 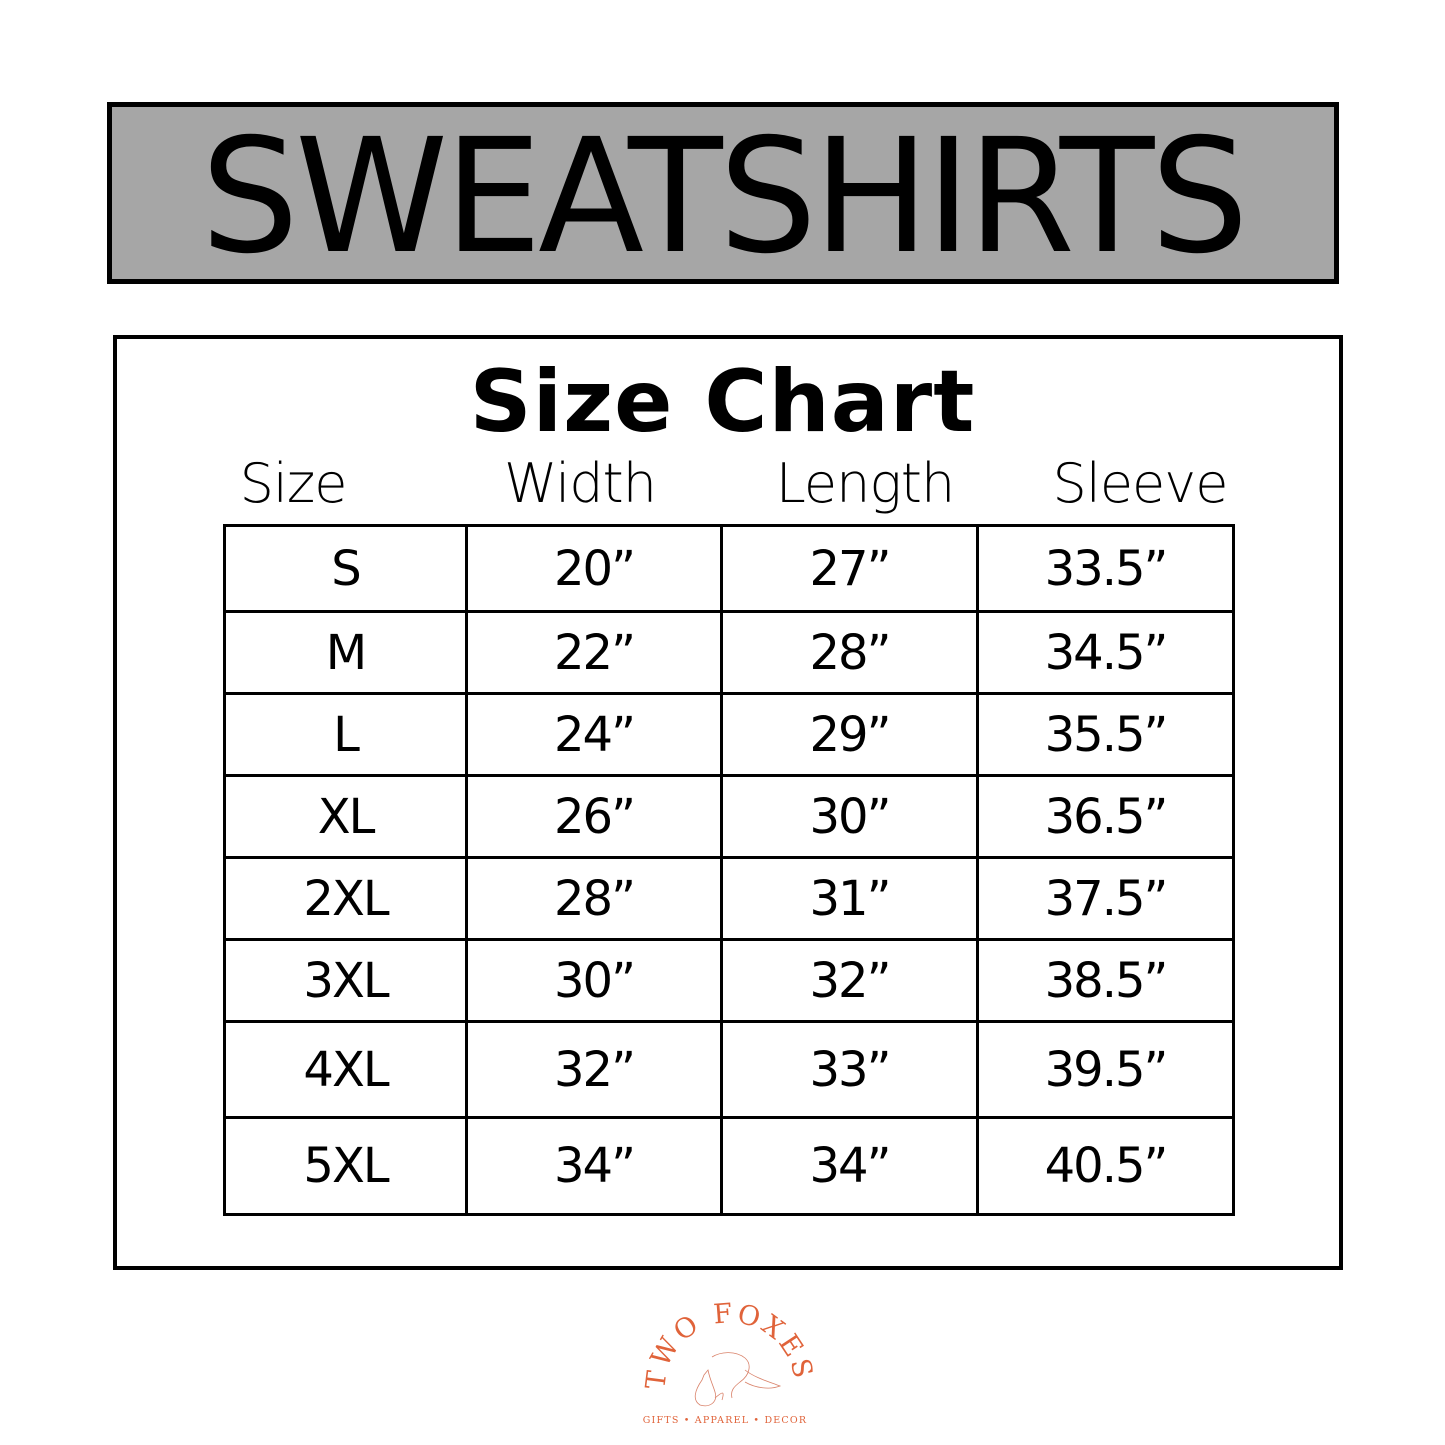 What do you see at coordinates (345, 1069) in the screenshot?
I see `table-cell-size: 4XL` at bounding box center [345, 1069].